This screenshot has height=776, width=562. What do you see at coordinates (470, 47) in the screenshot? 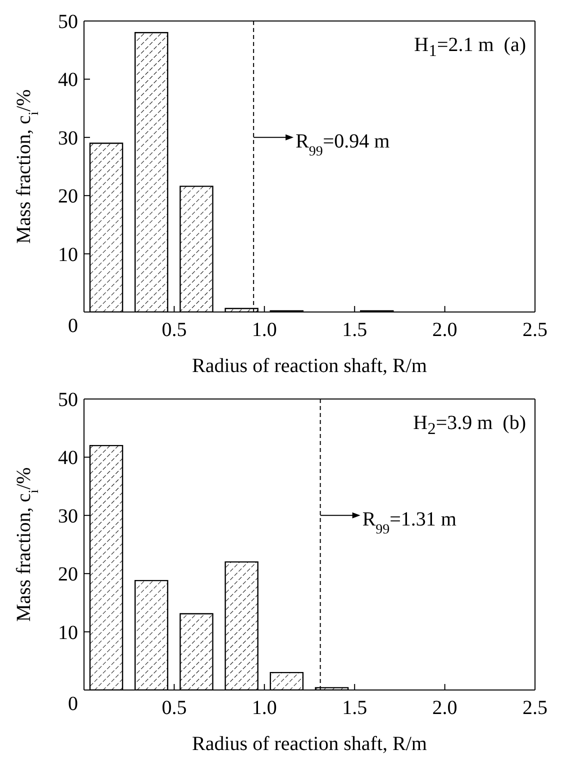
I see `annotation: H$_{1}$=2.1 m (a)` at bounding box center [470, 47].